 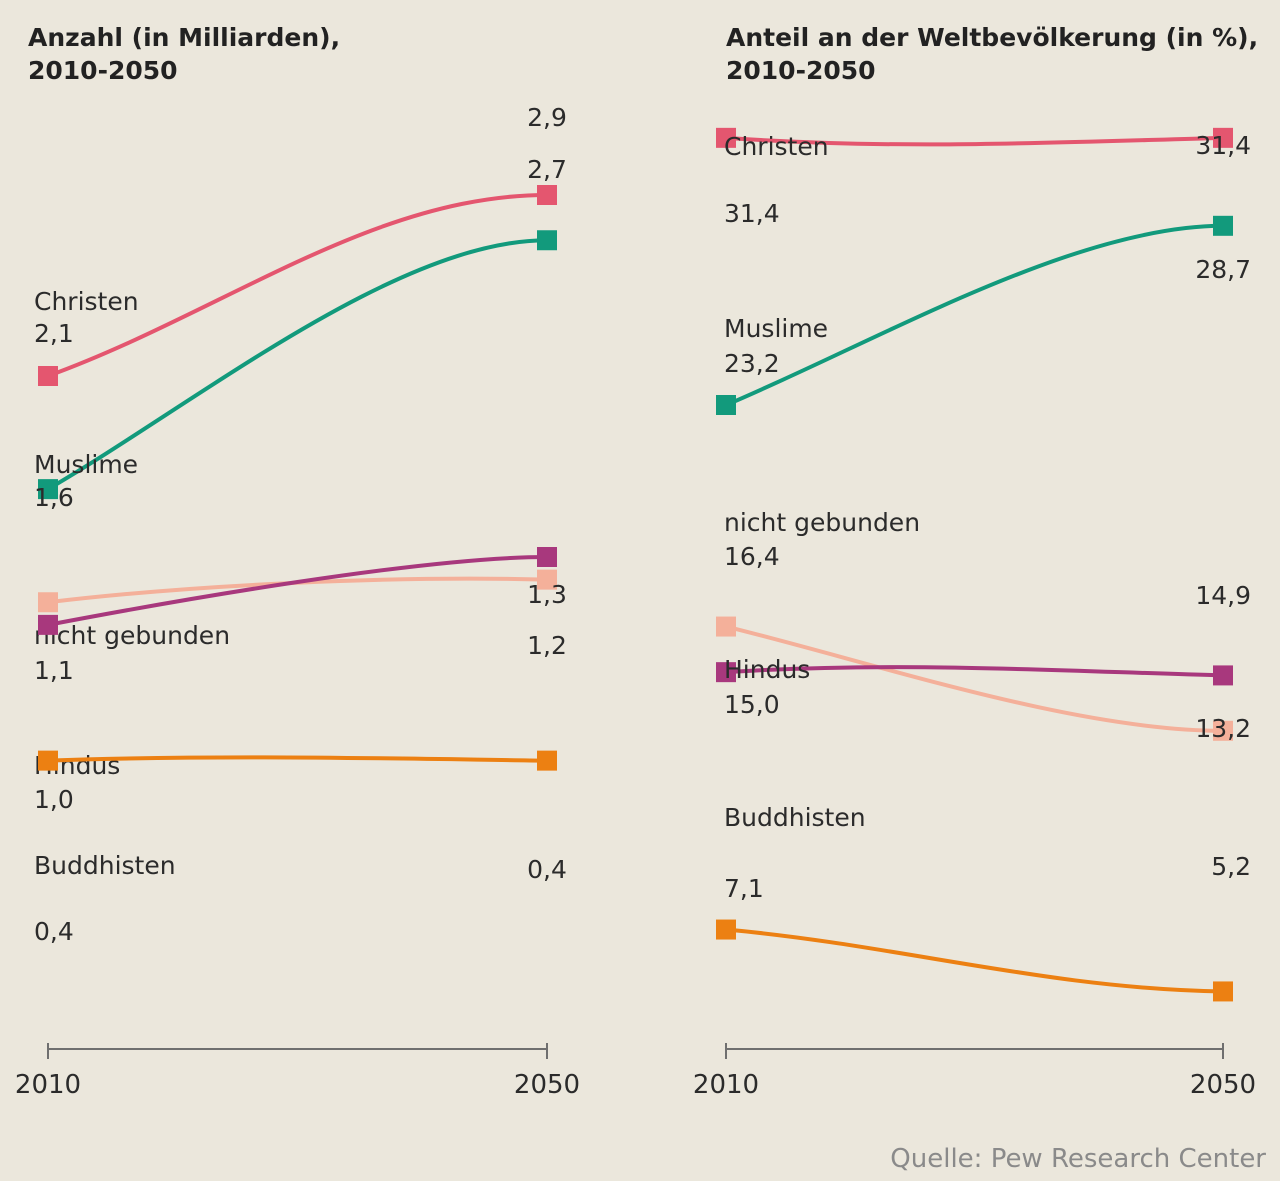 I want to click on data-label-hindus-end: 1,3, so click(x=547, y=594).